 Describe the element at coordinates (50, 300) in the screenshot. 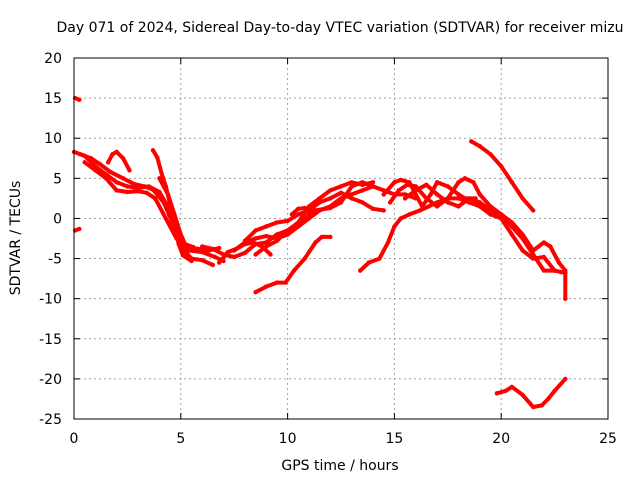

I see `y-tick-label: -10` at that location.